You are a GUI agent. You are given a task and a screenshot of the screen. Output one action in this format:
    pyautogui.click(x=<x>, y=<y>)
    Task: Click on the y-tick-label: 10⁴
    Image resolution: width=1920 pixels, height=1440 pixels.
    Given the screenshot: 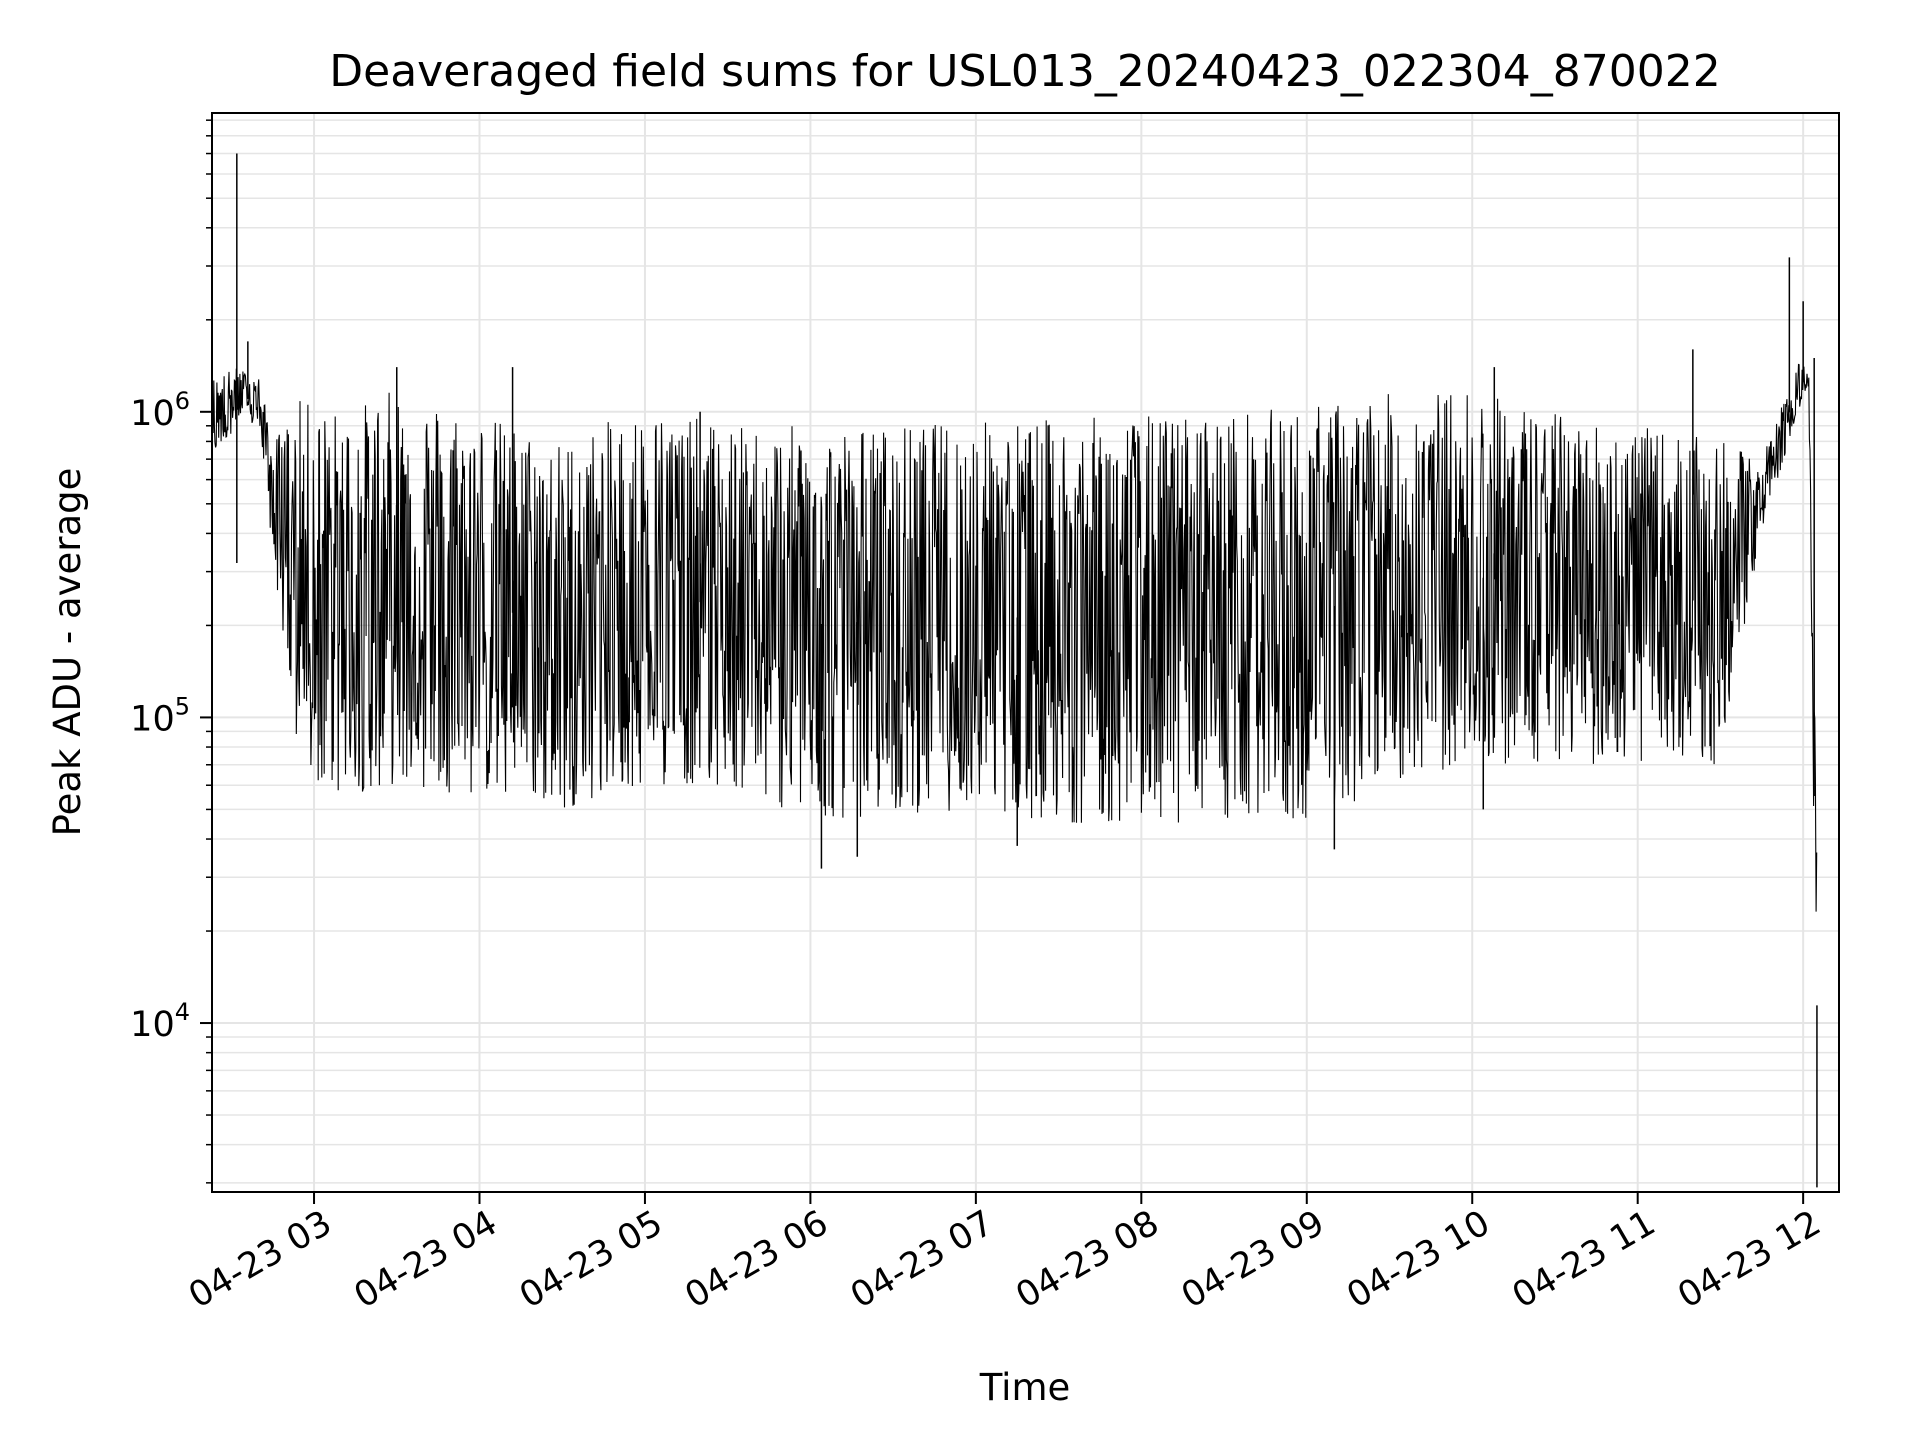 What is the action you would take?
    pyautogui.click(x=160, y=1021)
    